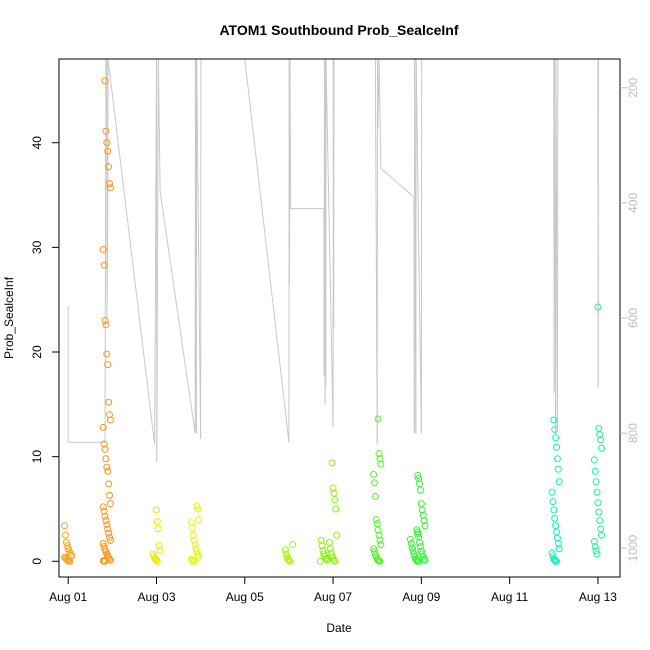 This screenshot has height=650, width=650. I want to click on x-tick-label: Aug 09, so click(421, 597).